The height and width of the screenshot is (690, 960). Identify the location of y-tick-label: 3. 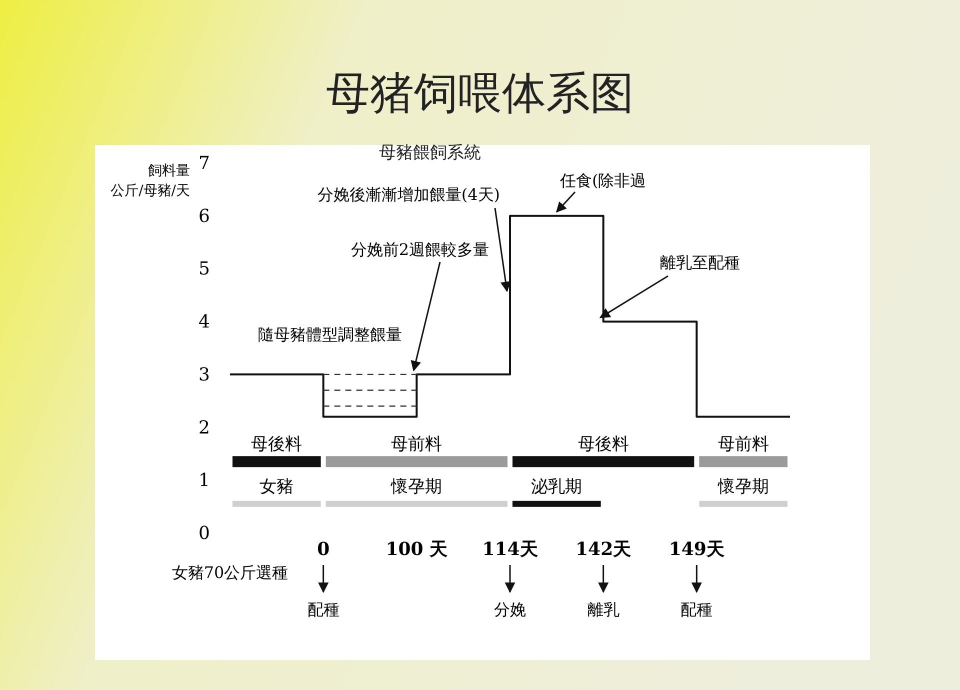
(204, 375).